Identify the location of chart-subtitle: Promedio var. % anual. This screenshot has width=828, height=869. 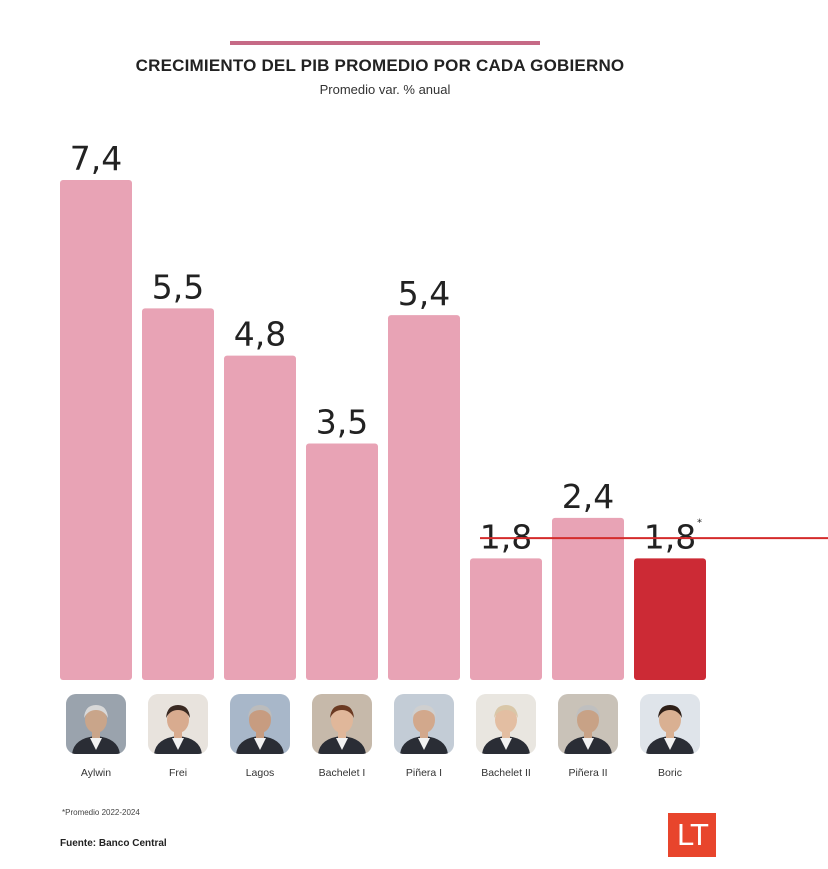
(385, 89).